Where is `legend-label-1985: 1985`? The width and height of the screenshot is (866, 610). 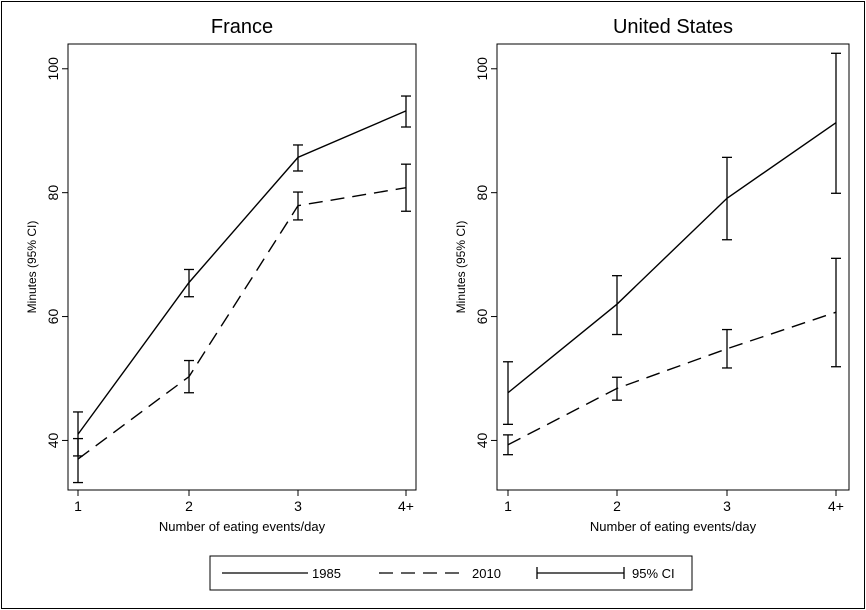
legend-label-1985: 1985 is located at coordinates (326, 573).